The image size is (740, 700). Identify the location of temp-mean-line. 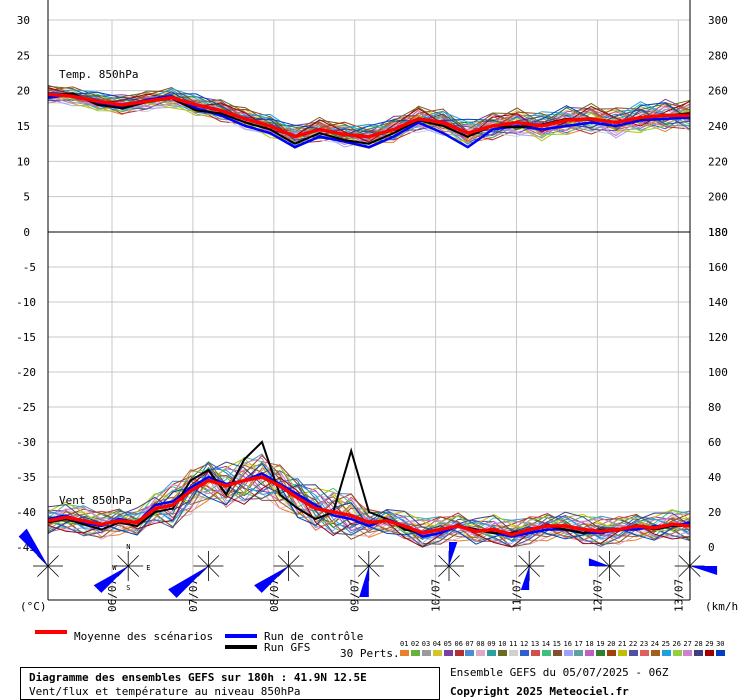
(368, 115).